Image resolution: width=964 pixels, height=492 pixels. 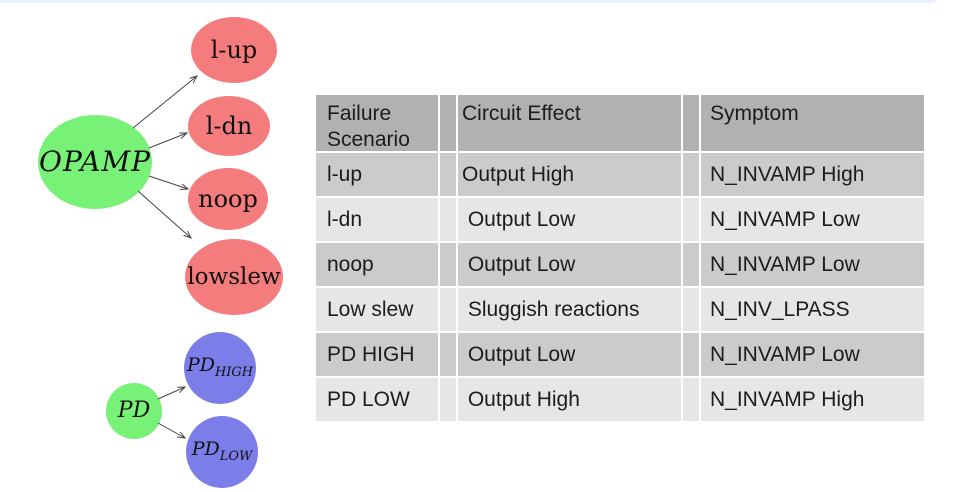 I want to click on cell-scenario: l-dn, so click(x=377, y=219).